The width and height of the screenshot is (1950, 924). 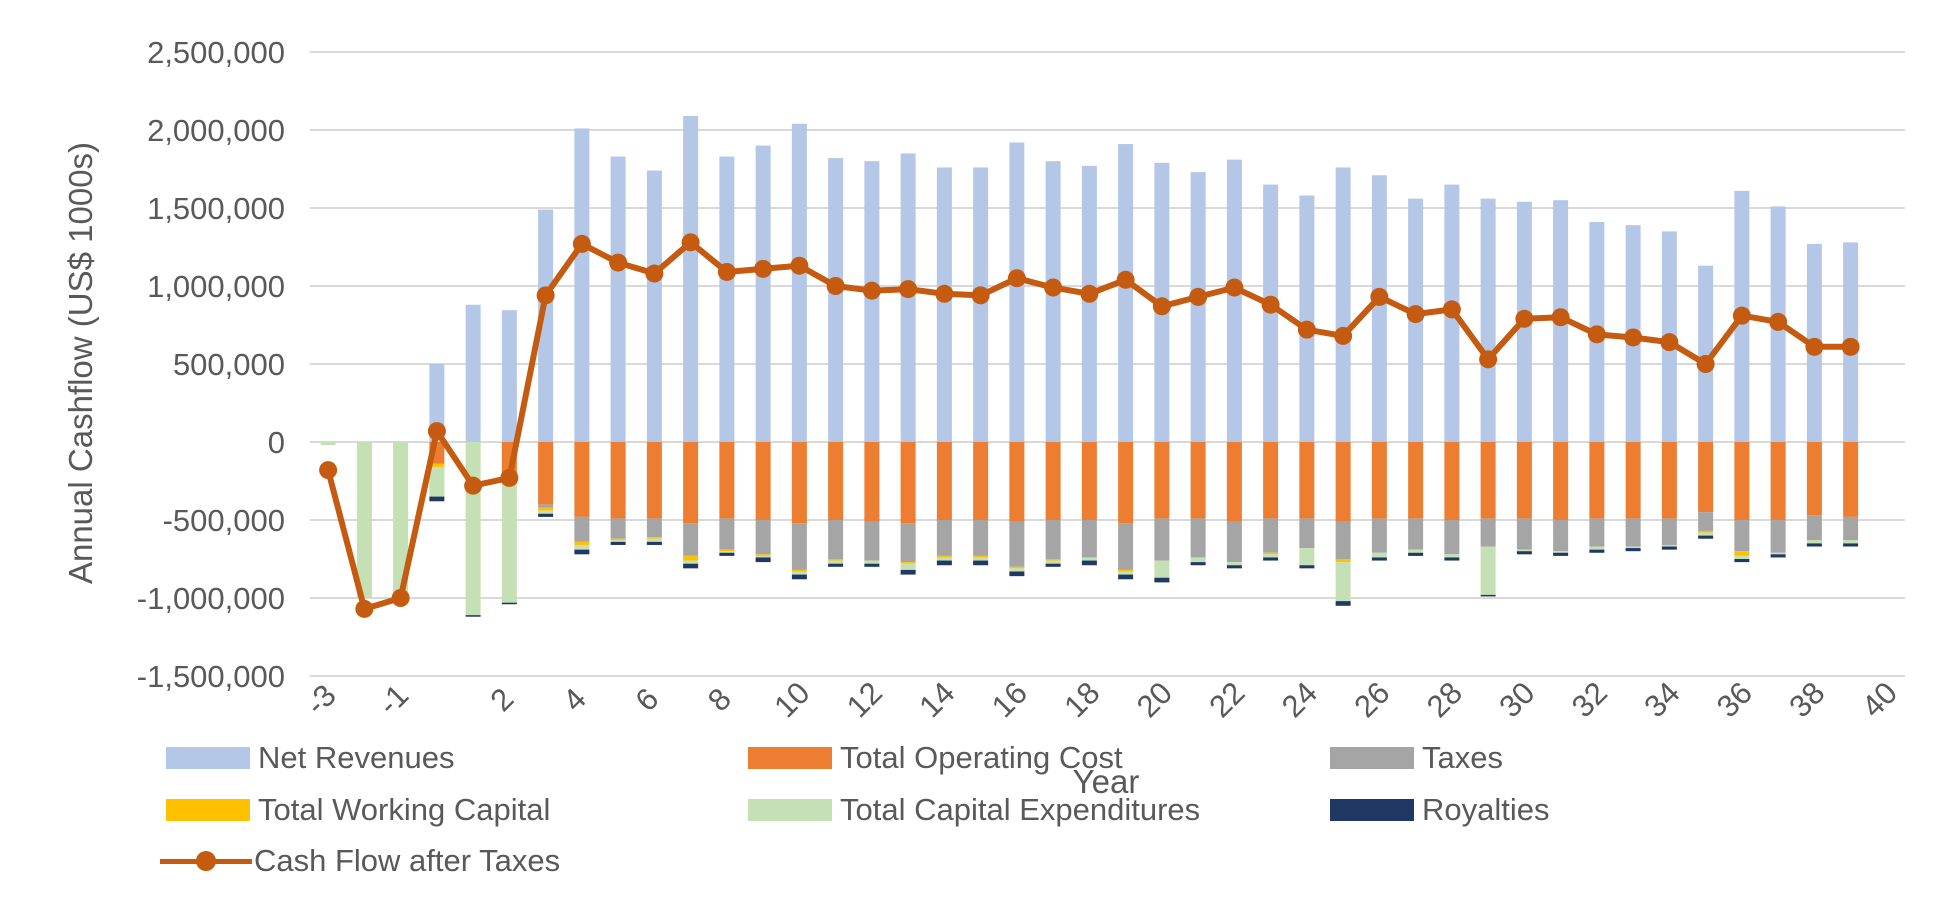 What do you see at coordinates (1372, 758) in the screenshot?
I see `legend-swatch-taxes` at bounding box center [1372, 758].